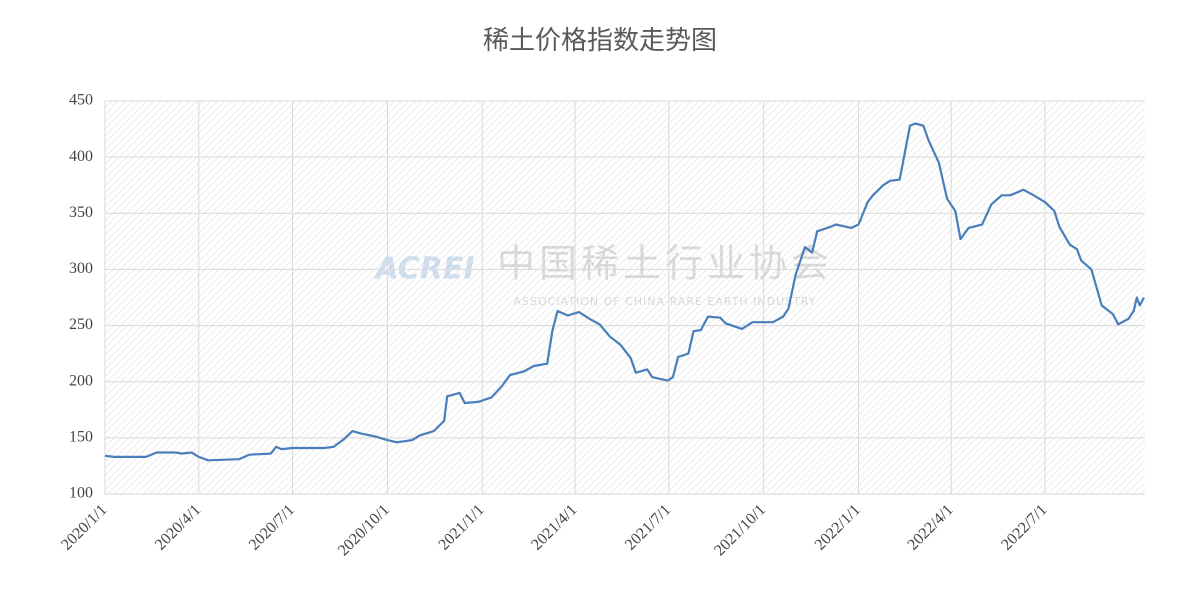 The image size is (1200, 611). What do you see at coordinates (665, 265) in the screenshot?
I see `watermark-name: 中国稀土行业协会` at bounding box center [665, 265].